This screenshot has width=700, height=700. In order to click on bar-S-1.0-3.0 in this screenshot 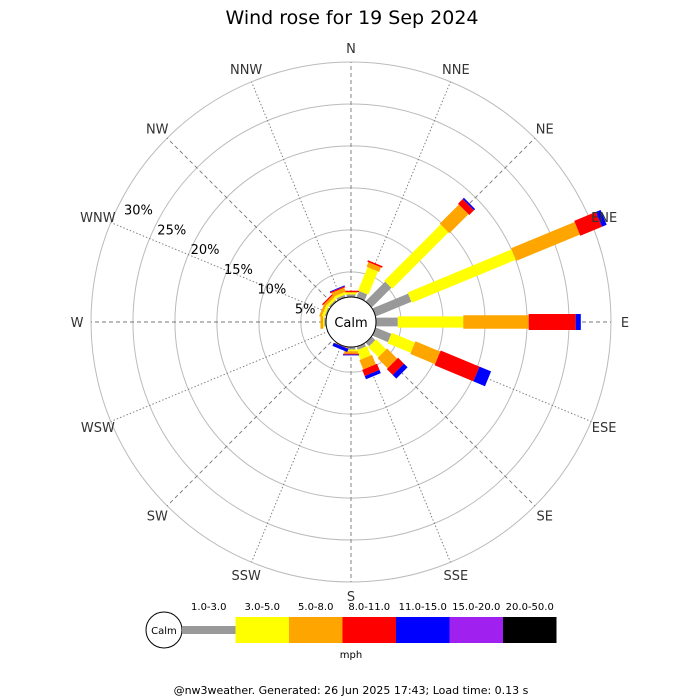, I will do `click(351, 348)`.